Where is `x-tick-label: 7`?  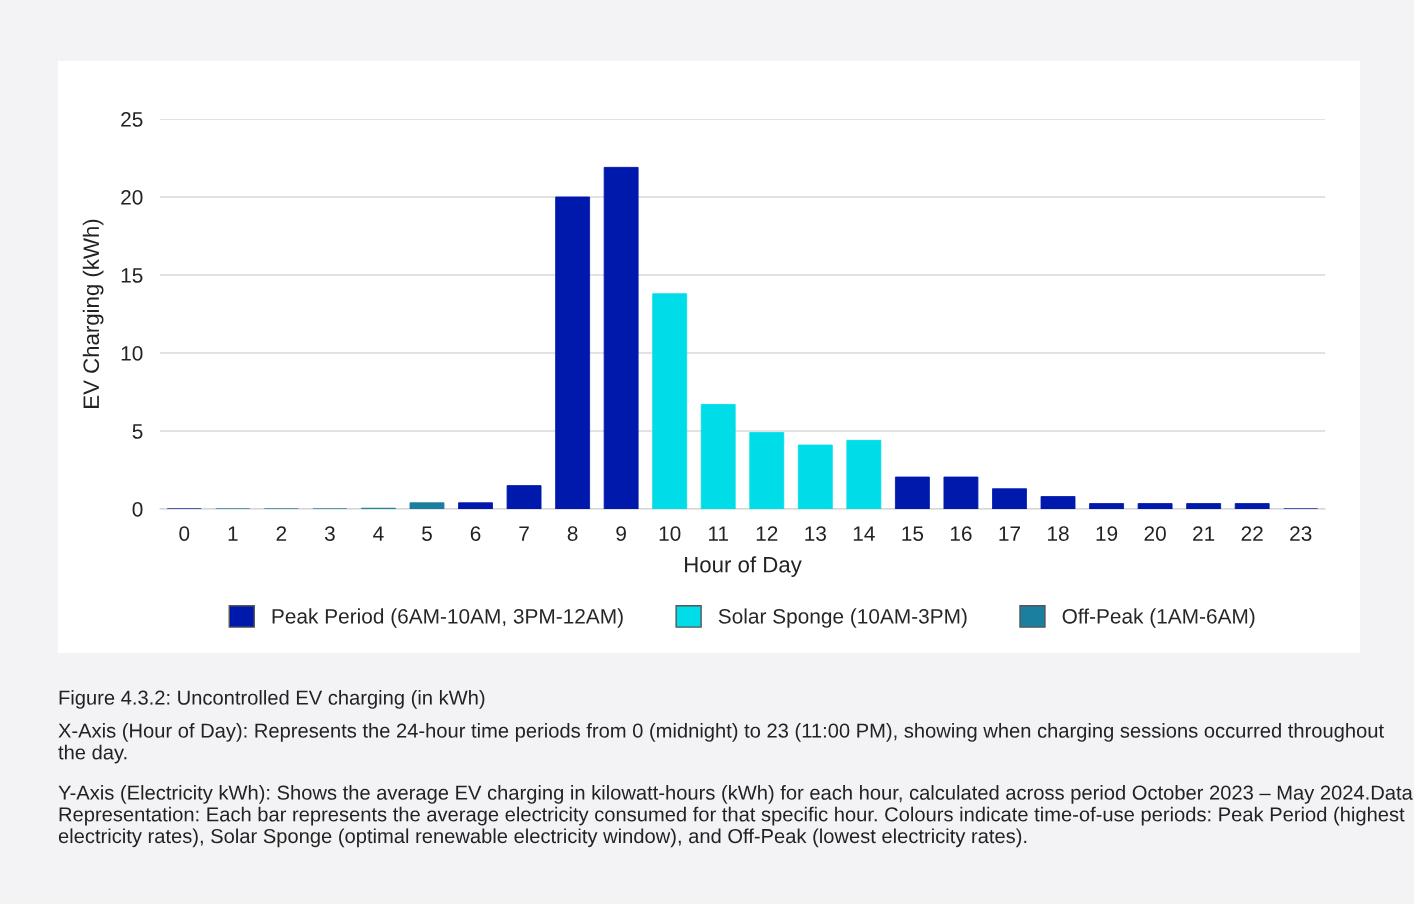 x-tick-label: 7 is located at coordinates (524, 533).